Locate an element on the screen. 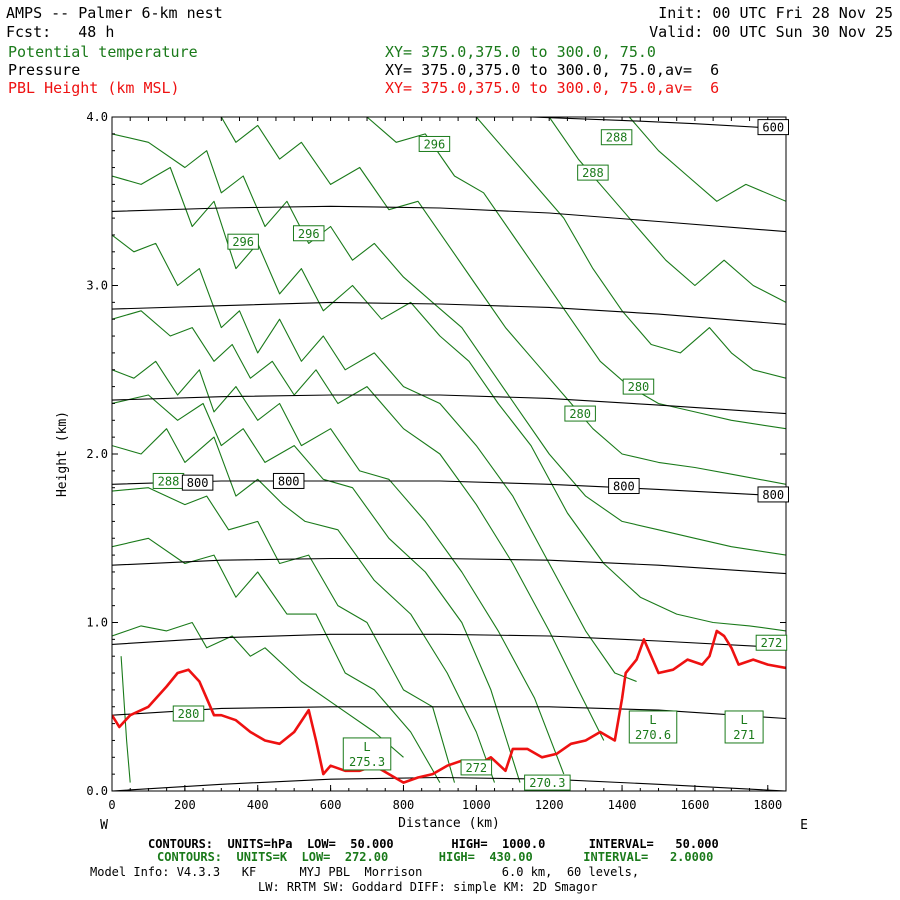 The width and height of the screenshot is (900, 900). x-tick-label: 200 is located at coordinates (185, 805).